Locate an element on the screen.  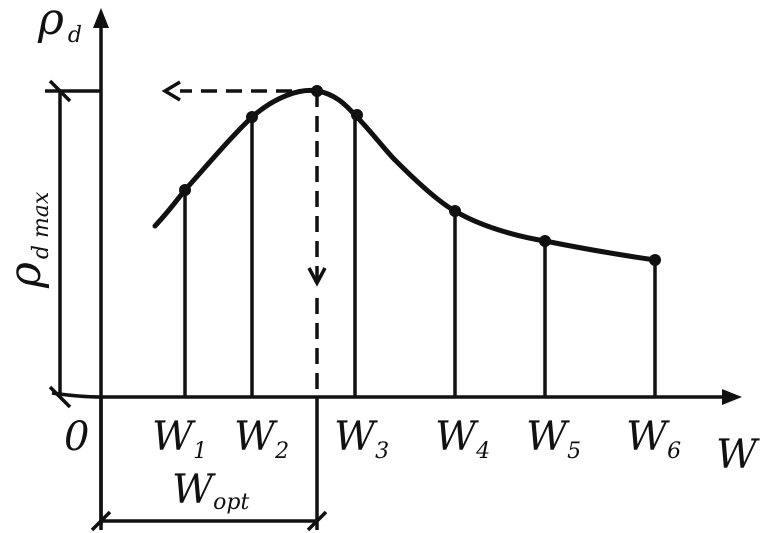
point-w4 is located at coordinates (455, 211).